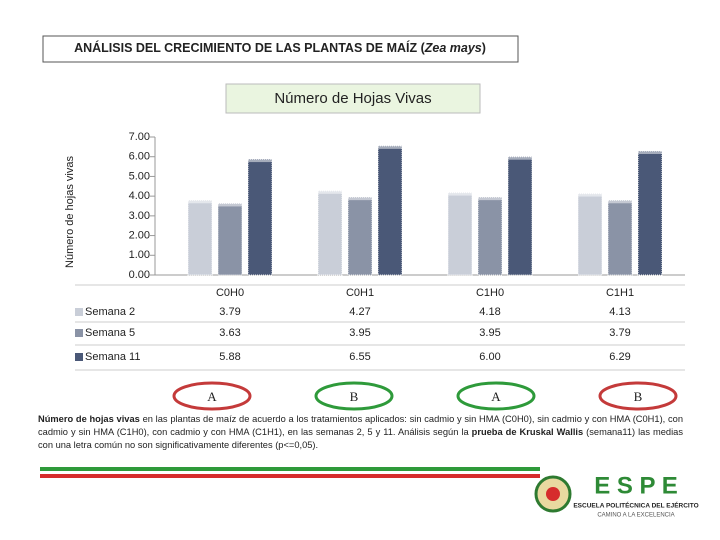 The height and width of the screenshot is (540, 720). Describe the element at coordinates (290, 469) in the screenshot. I see `band-green` at that location.